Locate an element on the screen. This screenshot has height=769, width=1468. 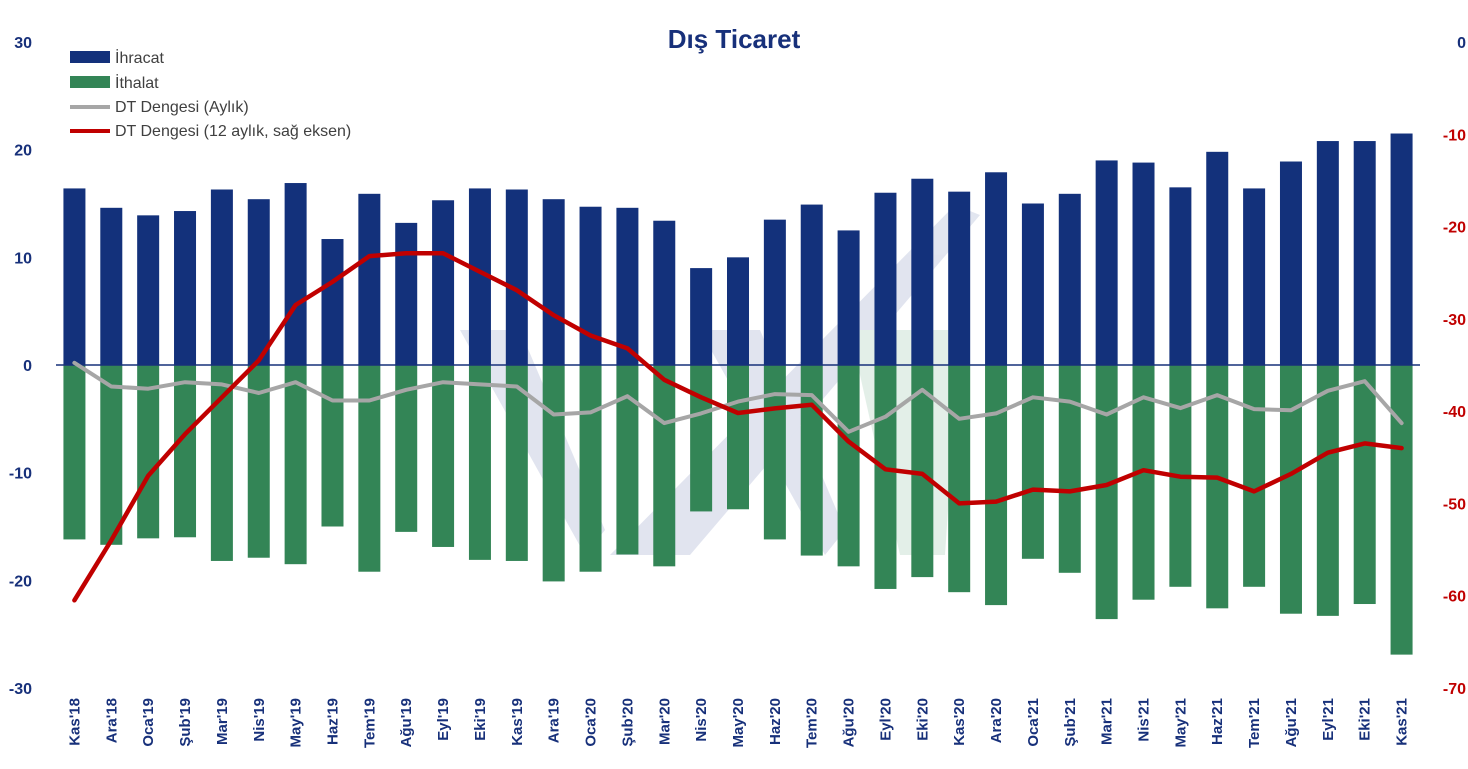
x-tick-label: Şub'19 is located at coordinates (185, 722).